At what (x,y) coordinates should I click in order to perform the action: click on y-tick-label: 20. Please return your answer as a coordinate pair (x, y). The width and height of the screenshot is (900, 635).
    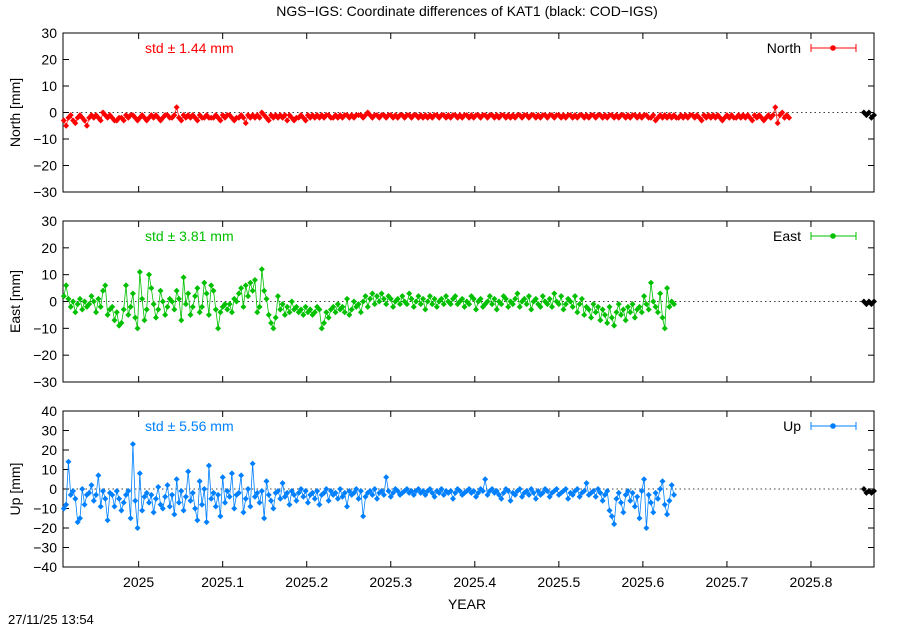
    Looking at the image, I should click on (49, 450).